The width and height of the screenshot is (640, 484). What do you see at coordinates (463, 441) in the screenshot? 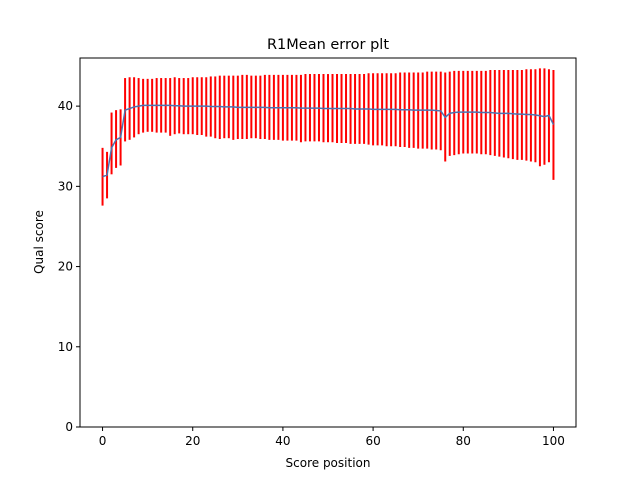
I see `x-tick-label: 80` at bounding box center [463, 441].